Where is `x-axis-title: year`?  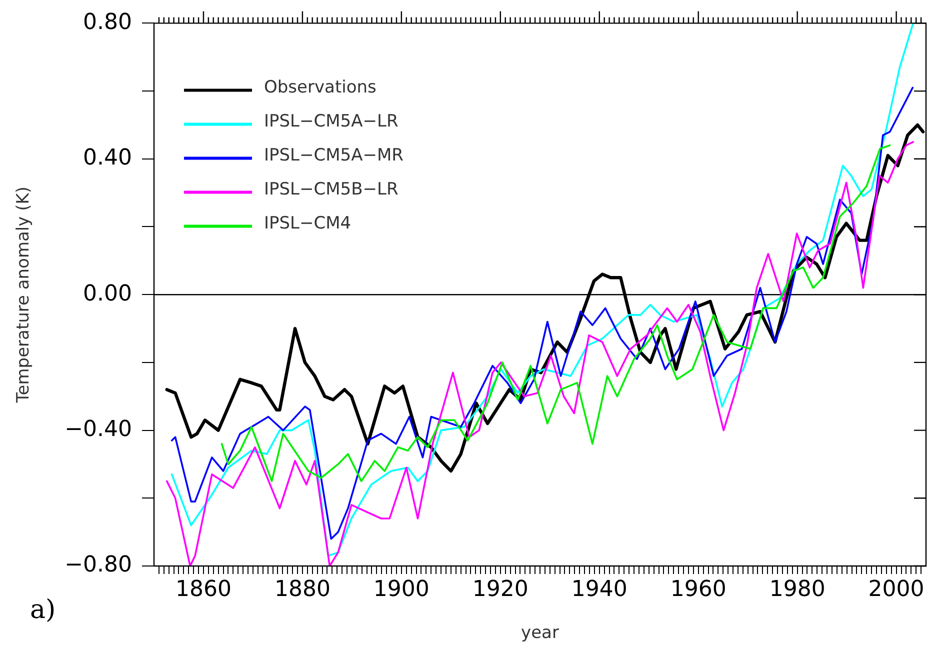 x-axis-title: year is located at coordinates (540, 633).